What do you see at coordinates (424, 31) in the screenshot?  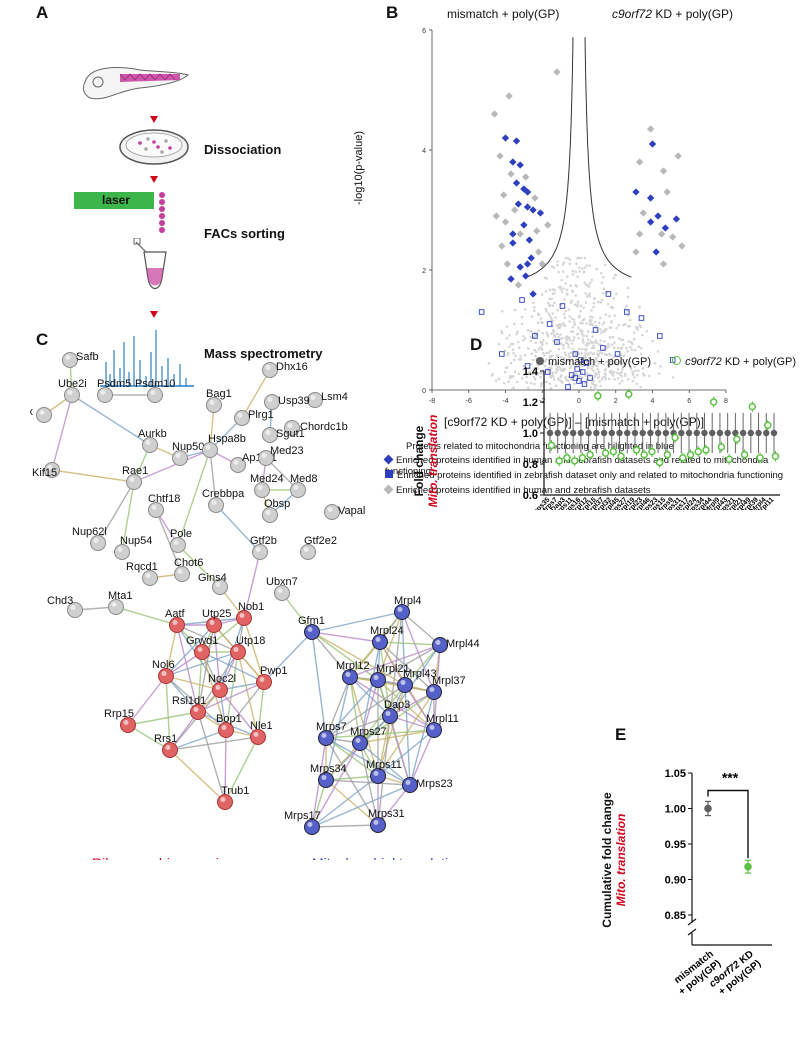 I see `y-tick-label: 6` at bounding box center [424, 31].